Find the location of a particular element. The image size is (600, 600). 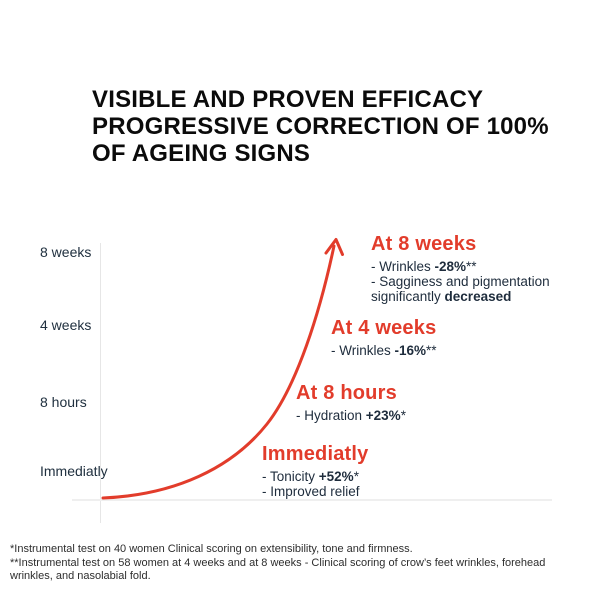

metric-value: +52% is located at coordinates (336, 476).